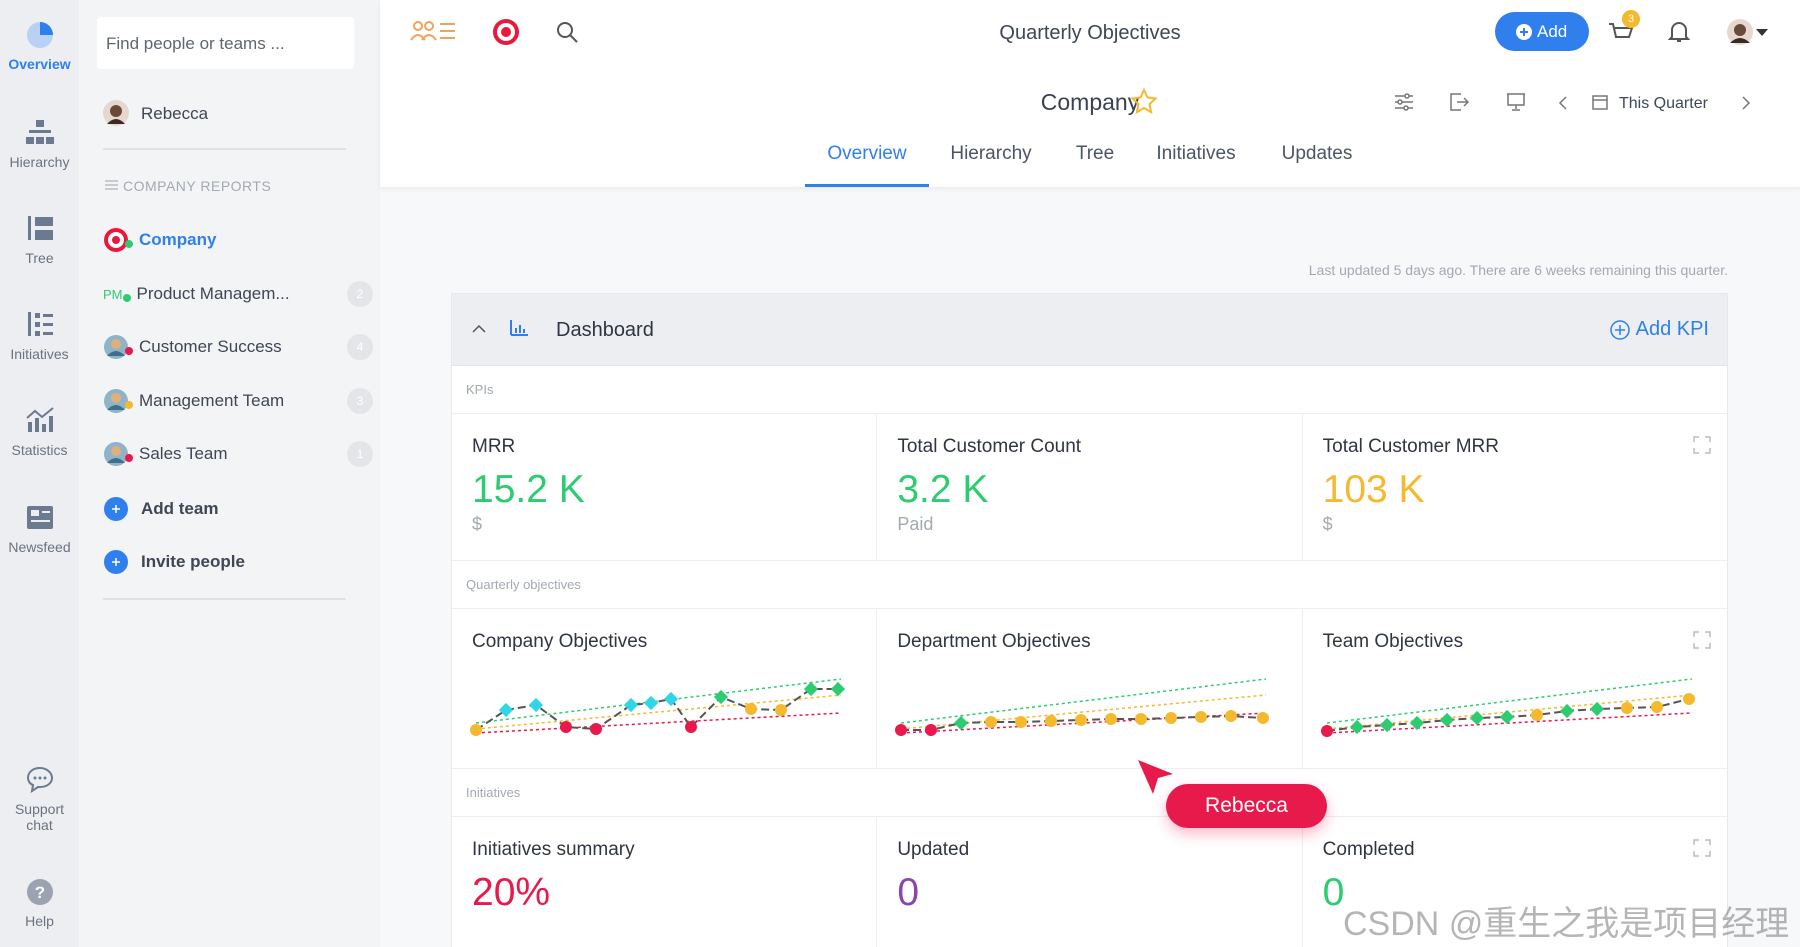 Image resolution: width=1800 pixels, height=947 pixels. What do you see at coordinates (39, 144) in the screenshot?
I see `rail-item: Hierarchy` at bounding box center [39, 144].